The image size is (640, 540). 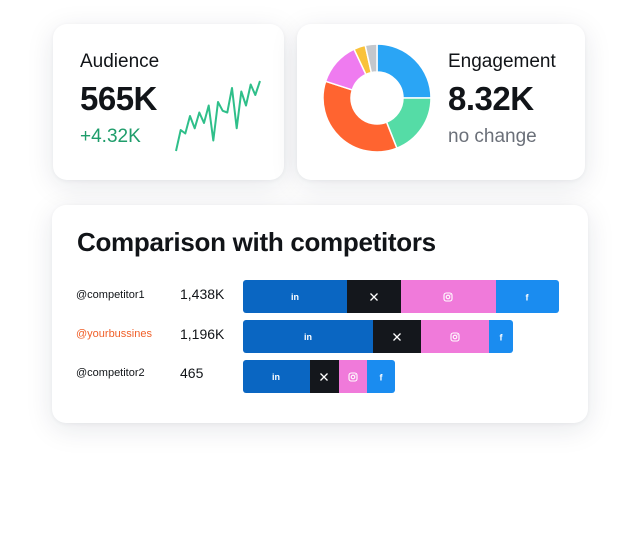 I want to click on row-handle: @competitor2, so click(x=110, y=373).